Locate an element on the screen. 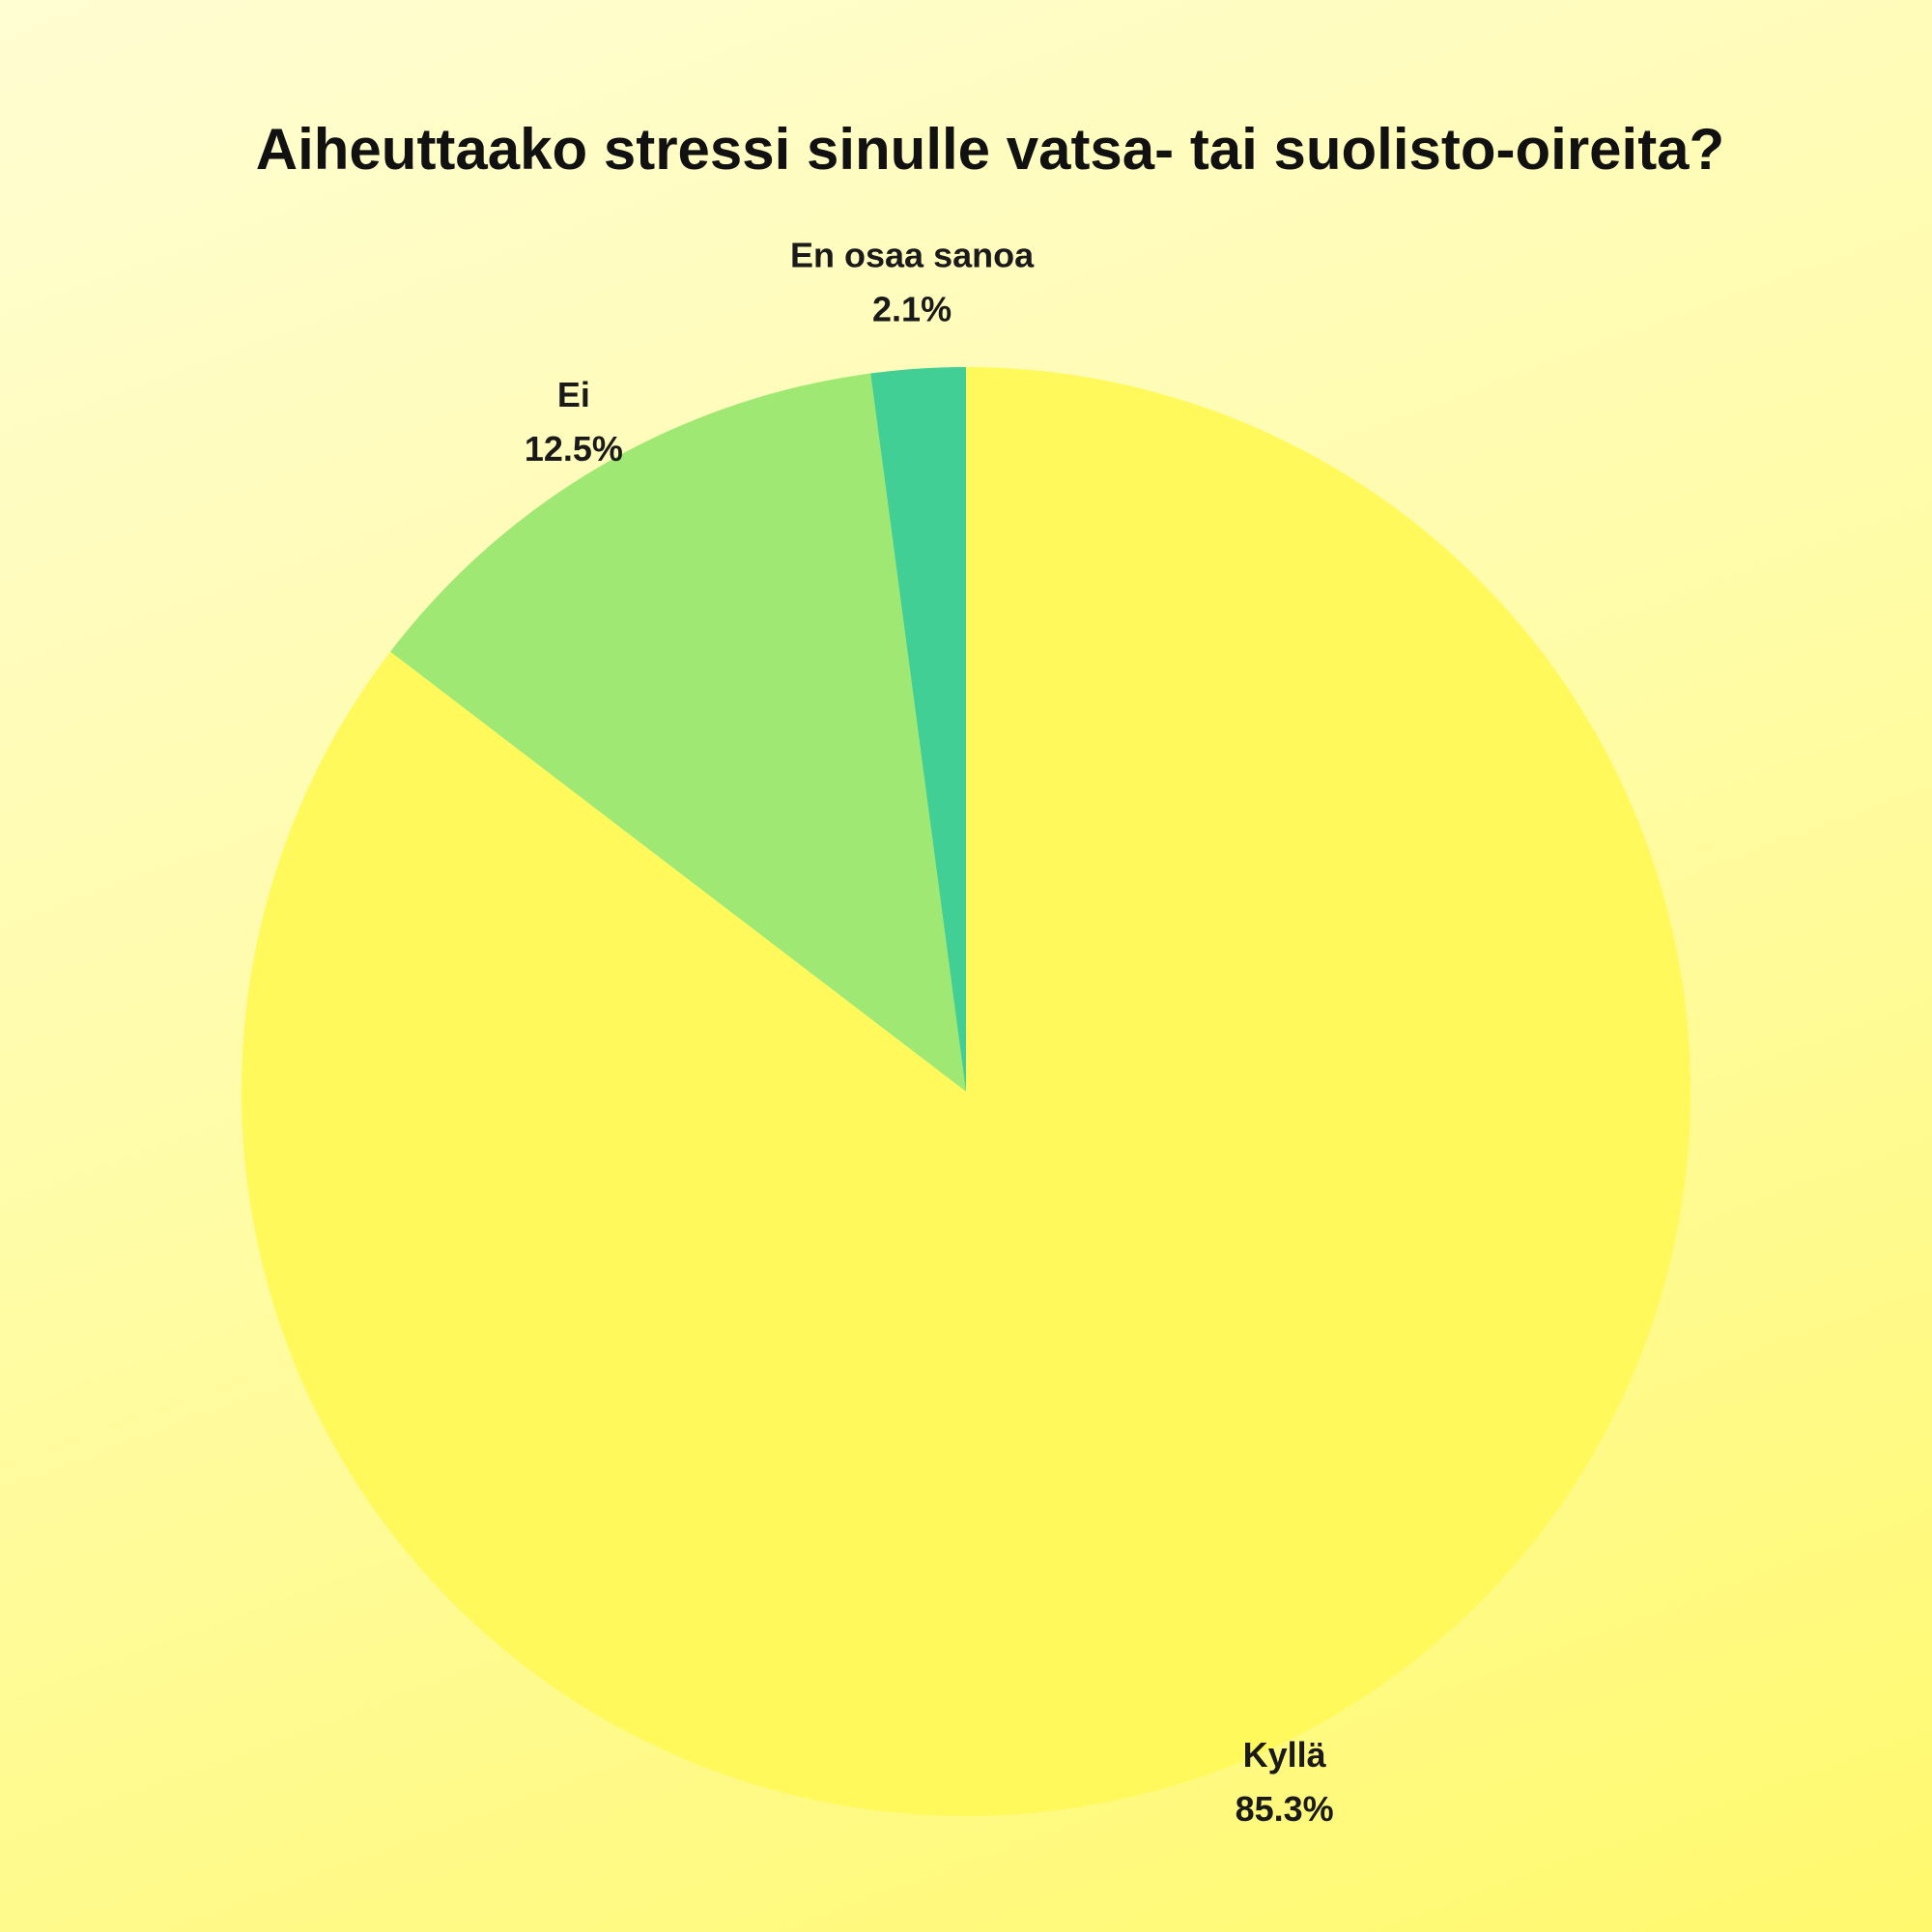  pie-slice-en-osaa-sanoa is located at coordinates (918, 729).